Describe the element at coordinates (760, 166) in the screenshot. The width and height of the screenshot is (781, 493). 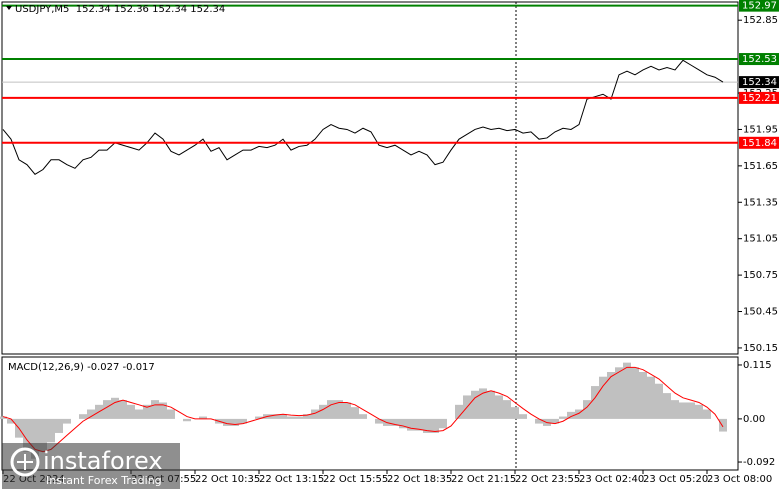
I see `y-tick-label: 151.65` at that location.